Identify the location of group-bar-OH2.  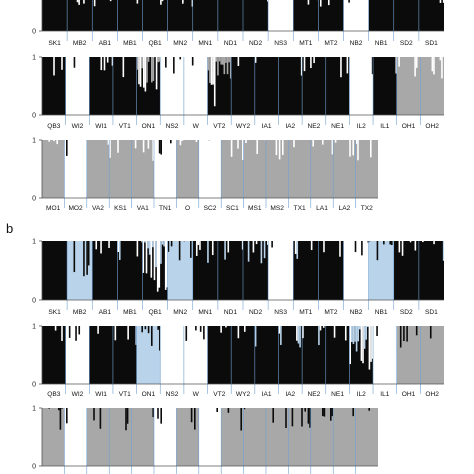
(432, 355).